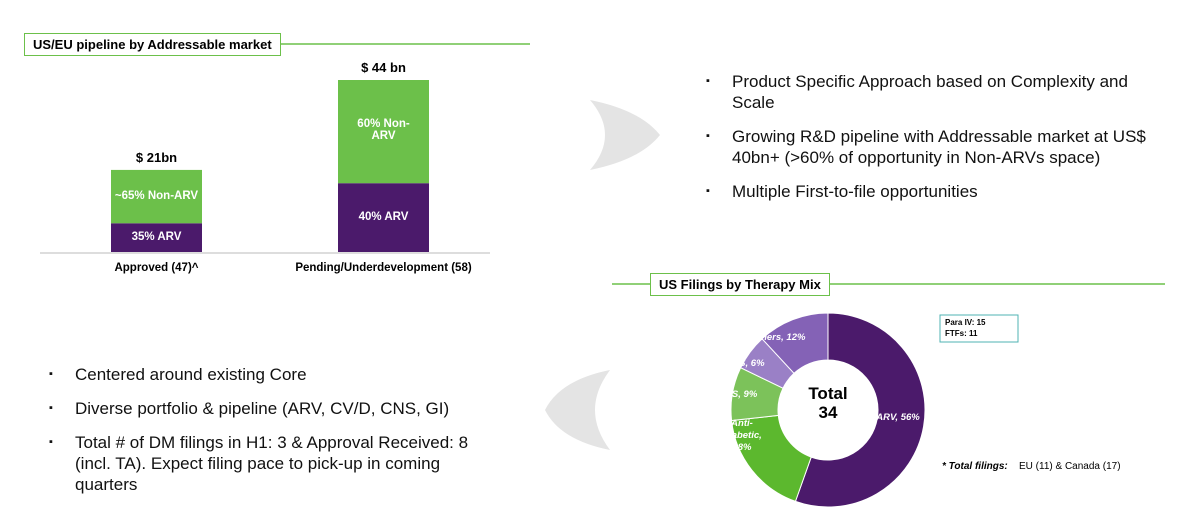 This screenshot has height=521, width=1200. What do you see at coordinates (152, 44) in the screenshot?
I see `section-title: US/EU pipeline by Addressable market` at bounding box center [152, 44].